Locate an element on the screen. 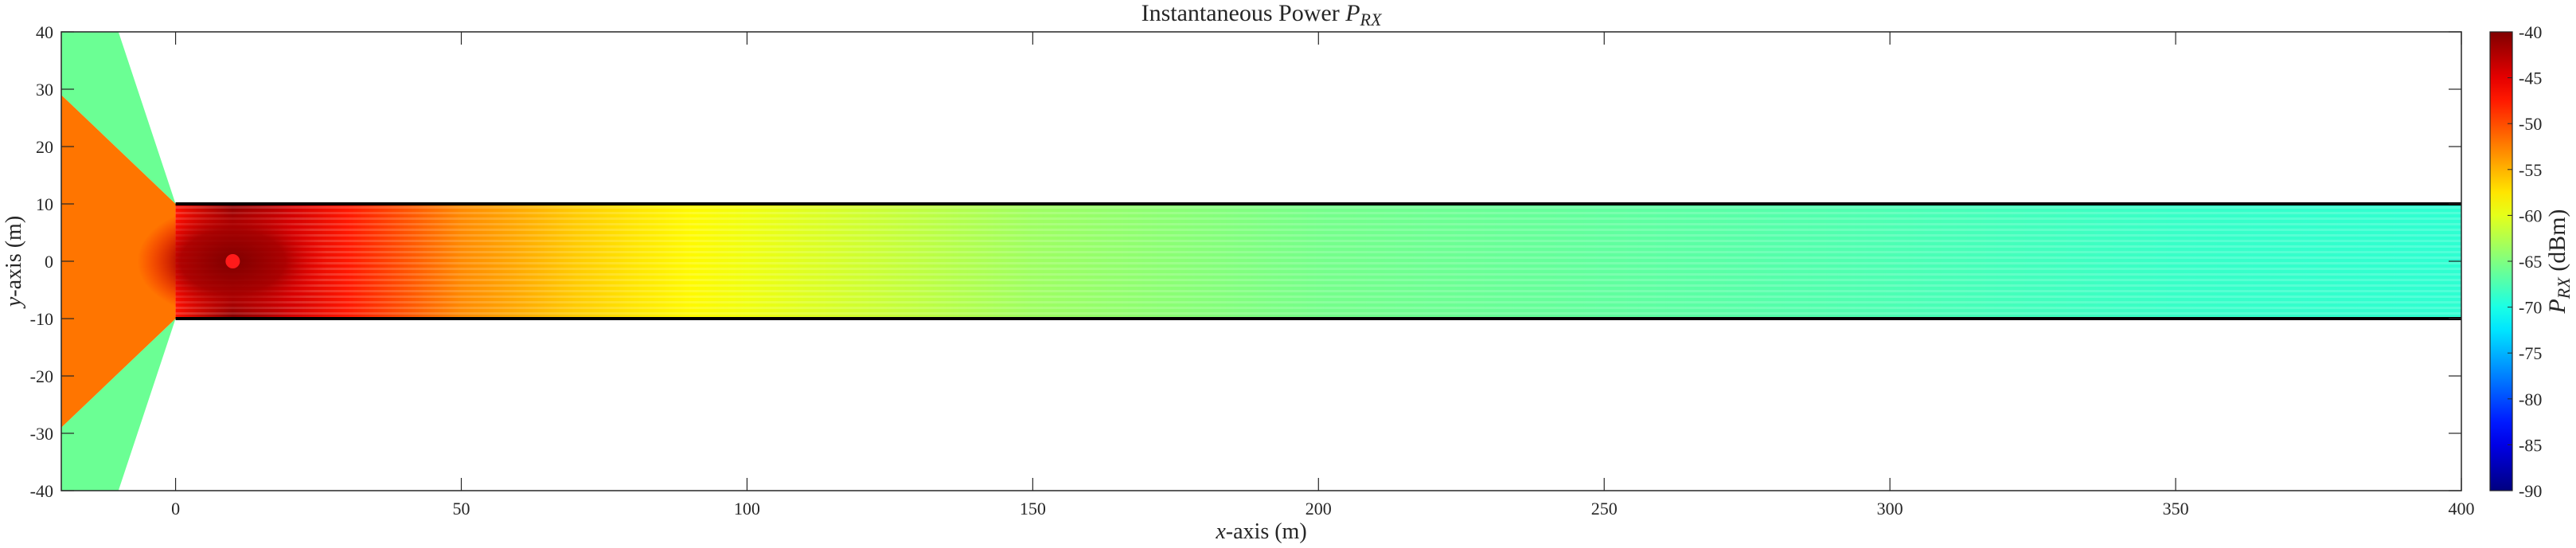 The width and height of the screenshot is (2576, 548). colorbar-tick-label: -50 is located at coordinates (2530, 124).